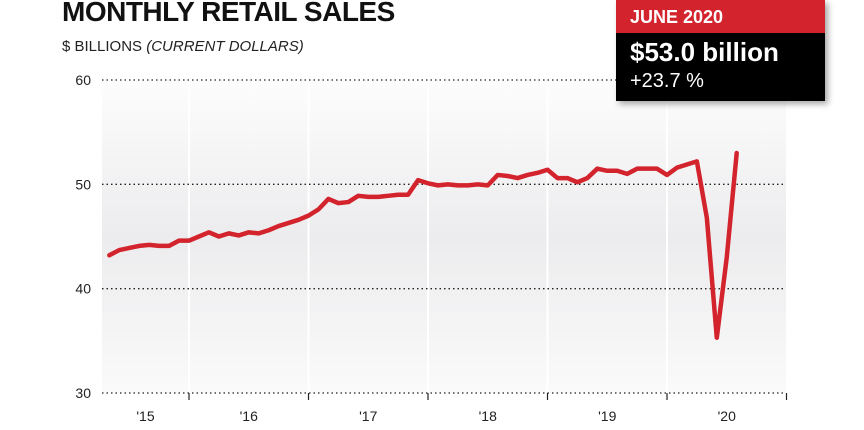  I want to click on subtitle-units: $ BILLIONS, so click(102, 46).